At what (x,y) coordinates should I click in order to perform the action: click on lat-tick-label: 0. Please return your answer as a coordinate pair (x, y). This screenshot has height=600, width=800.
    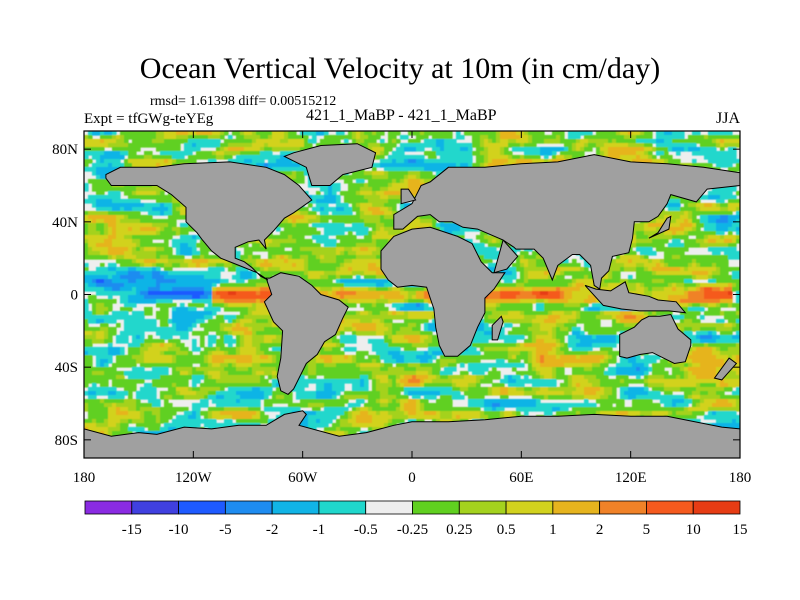
    Looking at the image, I should click on (75, 296).